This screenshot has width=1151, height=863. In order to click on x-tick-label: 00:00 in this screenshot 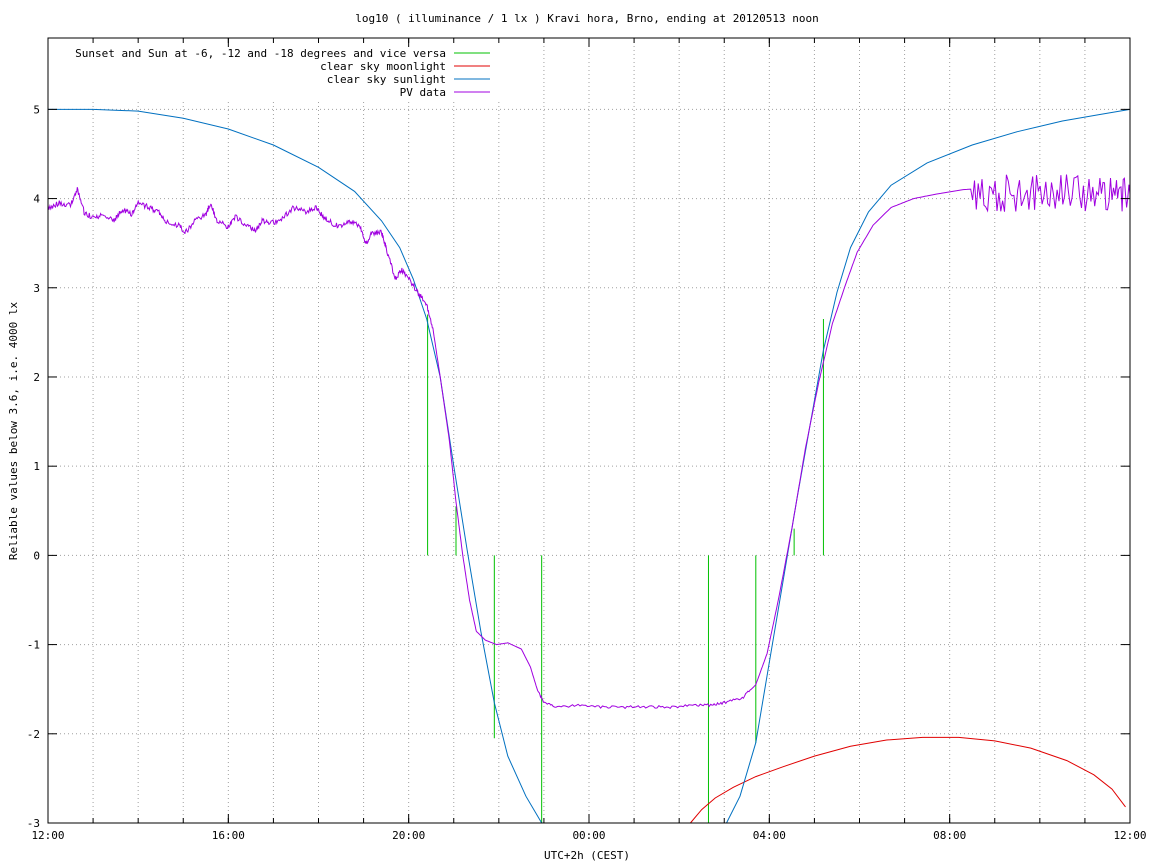, I will do `click(588, 835)`.